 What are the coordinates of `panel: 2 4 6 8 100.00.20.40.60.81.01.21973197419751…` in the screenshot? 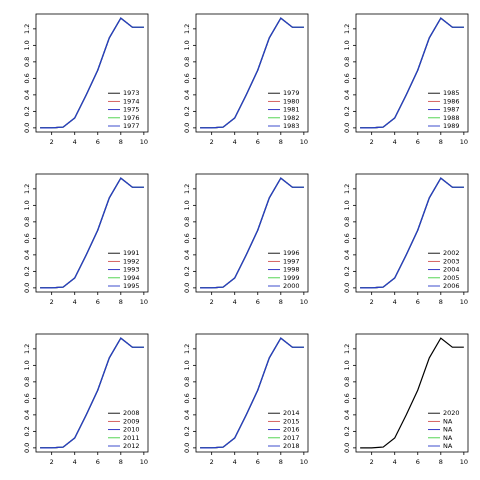 It's located at (86, 79).